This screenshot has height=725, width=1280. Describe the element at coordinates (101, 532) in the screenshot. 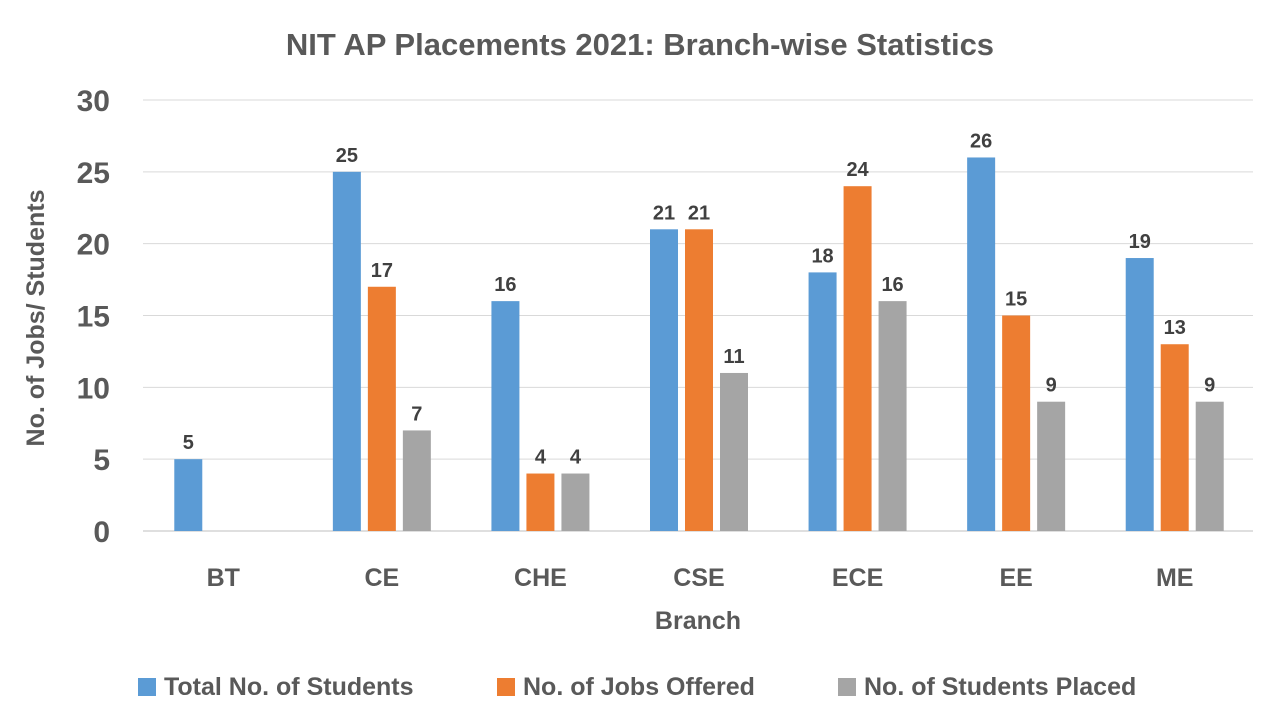

I see `y-tick-label: 0` at that location.